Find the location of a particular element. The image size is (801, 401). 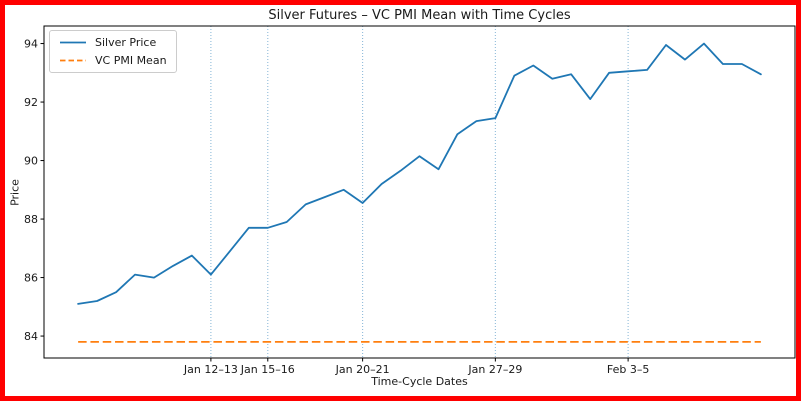

legend-item-vc-pmi-mean: VC PMI Mean is located at coordinates (113, 60).